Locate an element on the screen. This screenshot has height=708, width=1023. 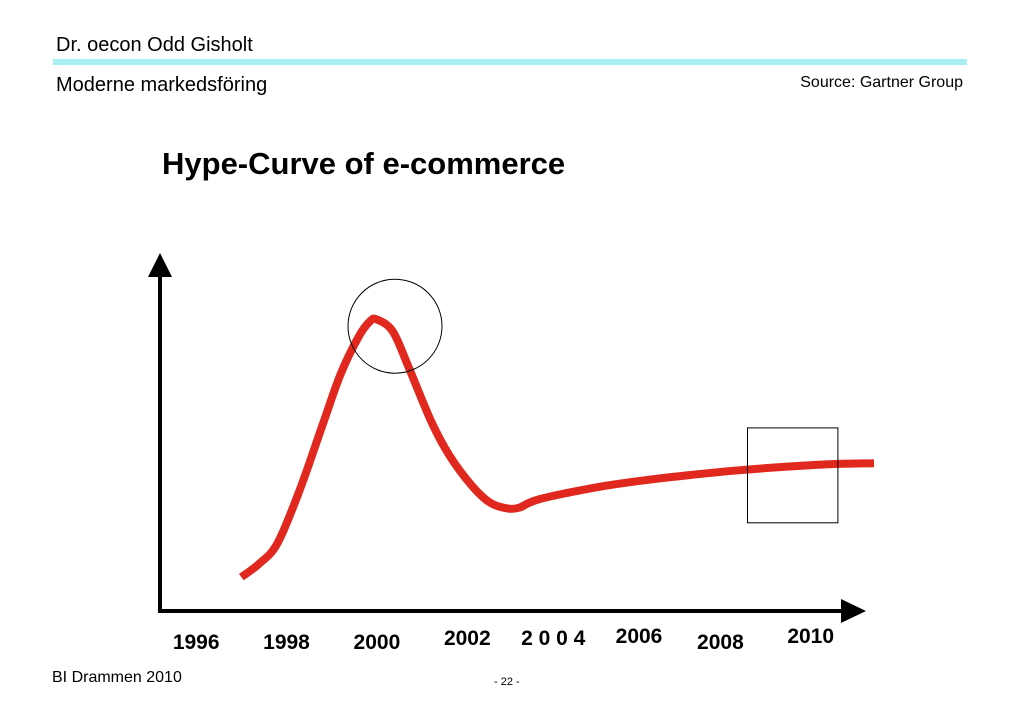
footer-institution: BI Drammen 2010 is located at coordinates (117, 677).